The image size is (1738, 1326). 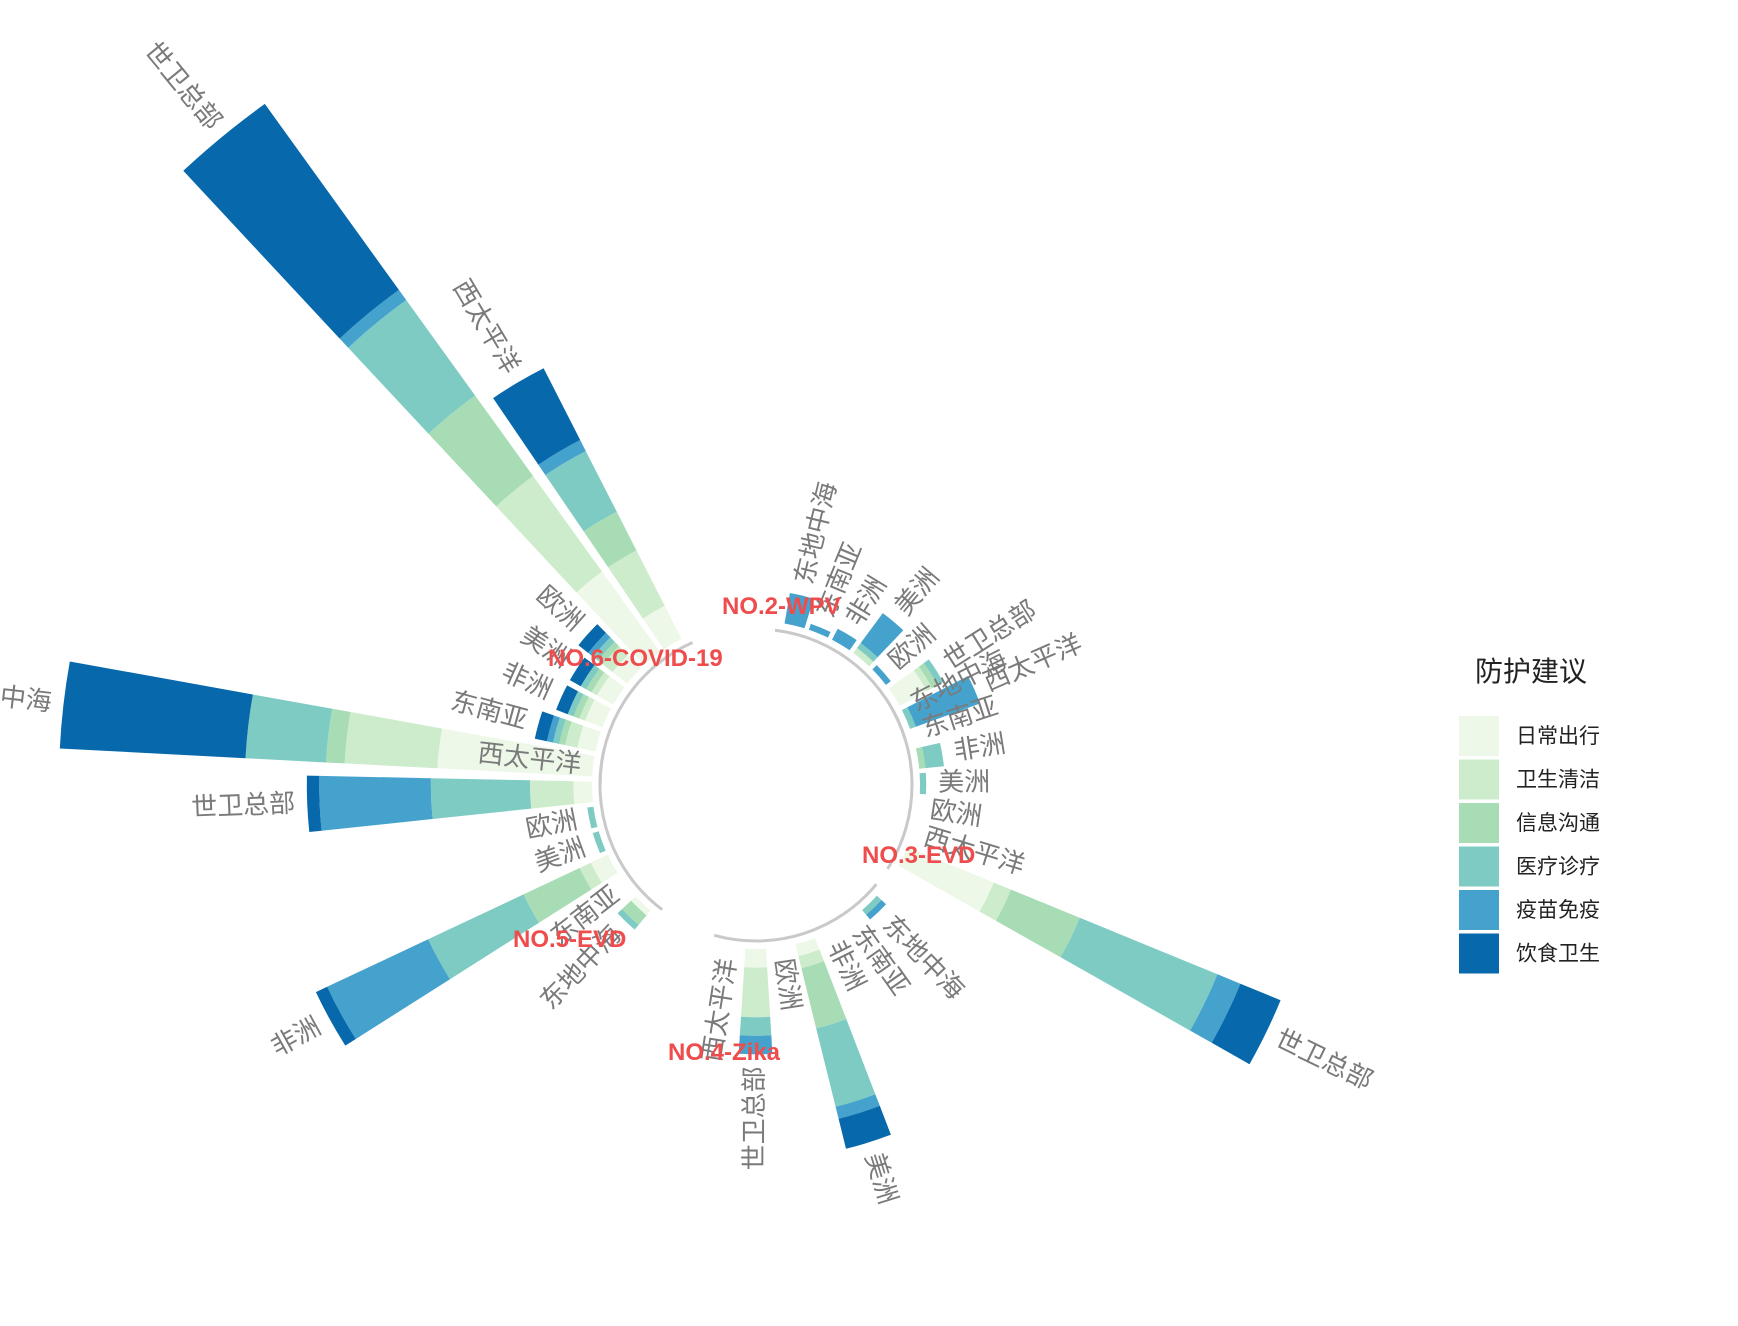 I want to click on group-label: NO.4-Zika, so click(x=724, y=1052).